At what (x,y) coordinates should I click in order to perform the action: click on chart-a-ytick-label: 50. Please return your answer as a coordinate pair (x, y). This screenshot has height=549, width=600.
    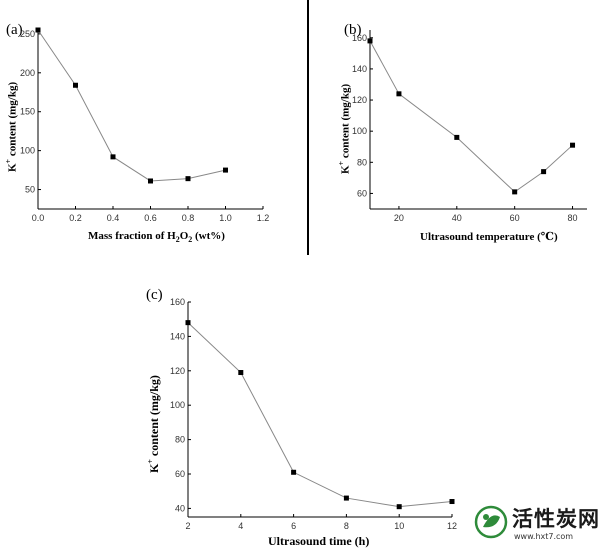
    Looking at the image, I should click on (30, 190).